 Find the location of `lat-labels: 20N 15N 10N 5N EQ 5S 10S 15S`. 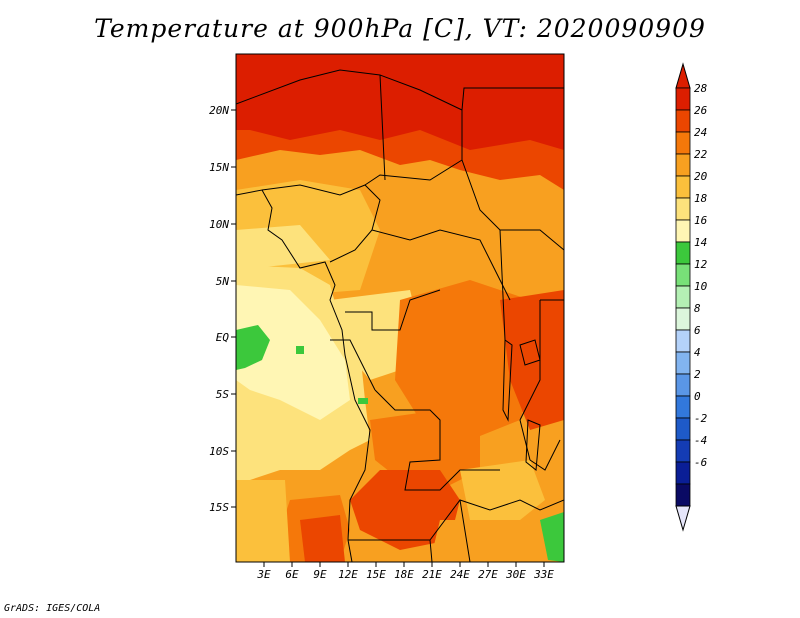

lat-labels: 20N 15N 10N 5N EQ 5S 10S 15S is located at coordinates (219, 309).